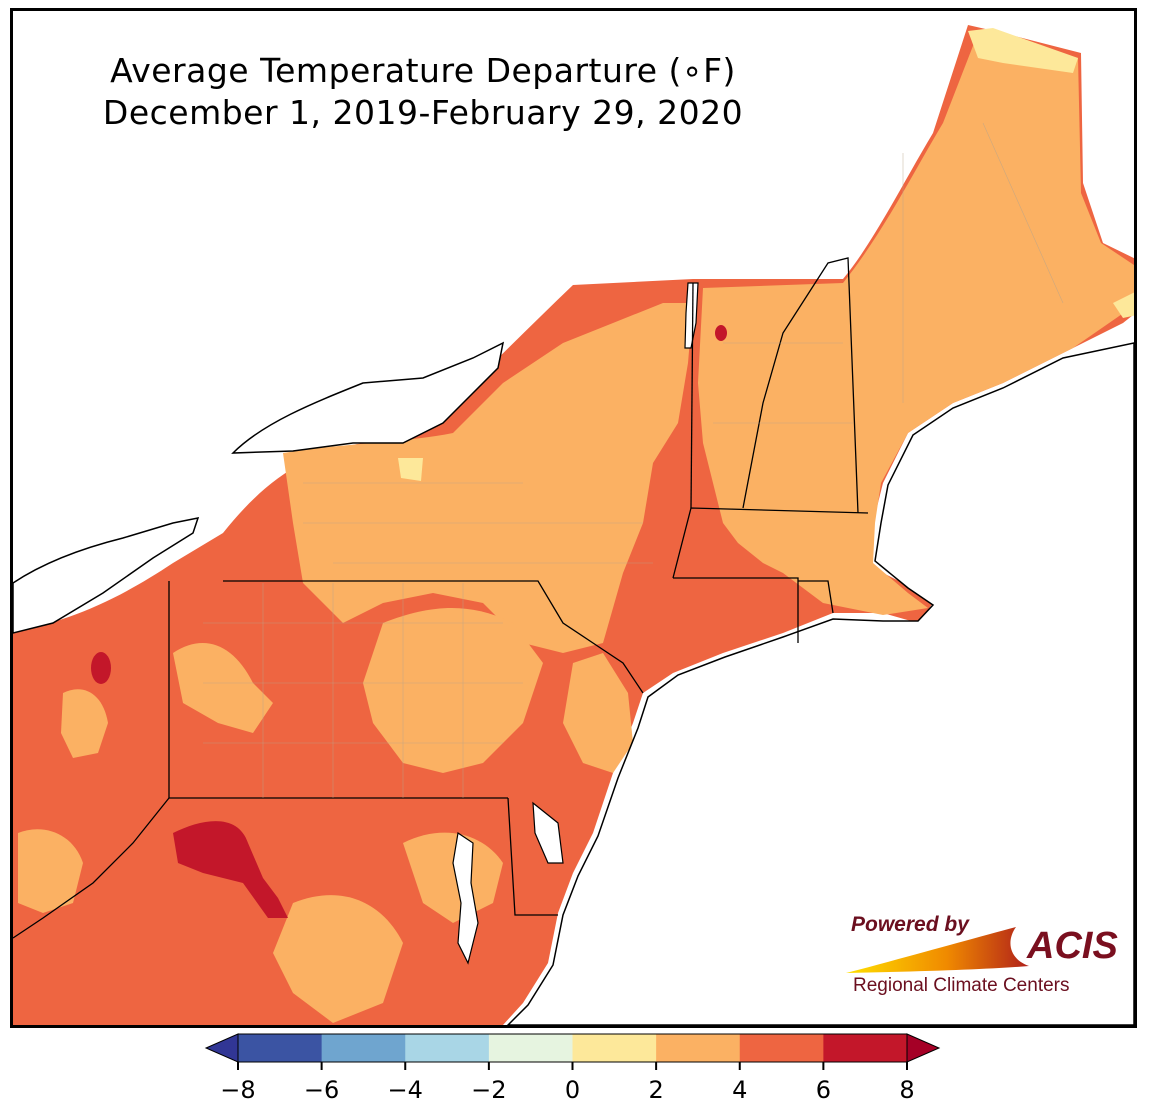 This screenshot has height=1112, width=1153. Describe the element at coordinates (453, 690) in the screenshot. I see `band-2-4-centralpa` at that location.